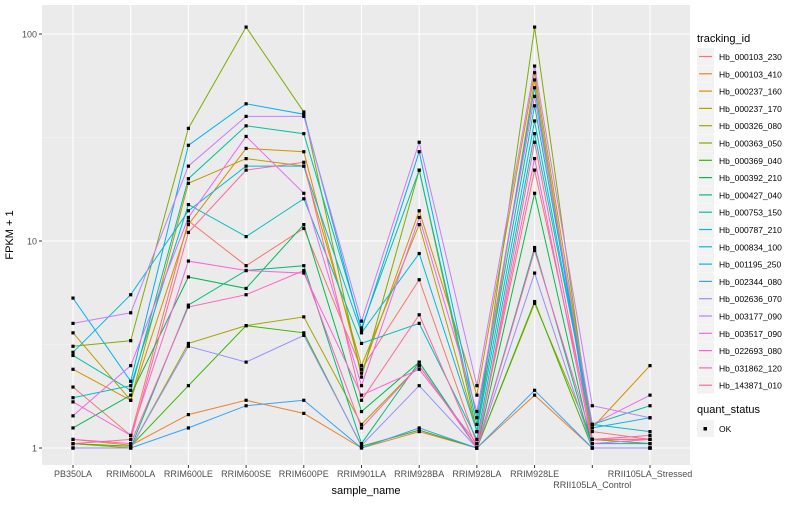  Describe the element at coordinates (650, 474) in the screenshot. I see `x-tick-label: RRII105LA_Stressed` at that location.